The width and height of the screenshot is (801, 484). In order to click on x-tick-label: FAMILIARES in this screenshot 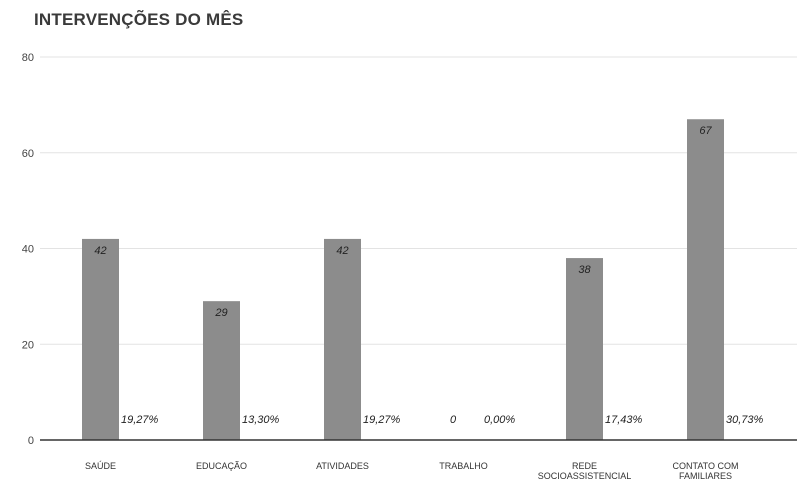, I will do `click(705, 476)`.